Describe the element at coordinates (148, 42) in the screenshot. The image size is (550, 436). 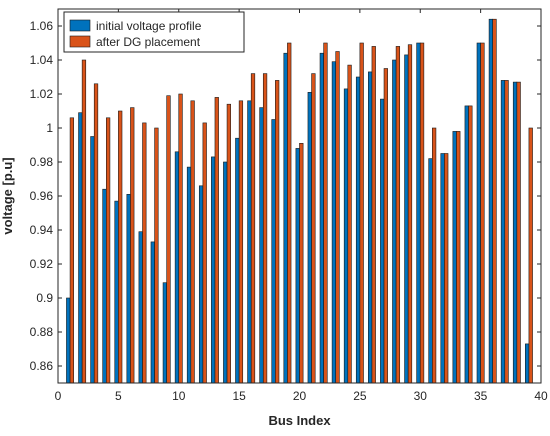
I see `legend-label: after DG placement` at that location.